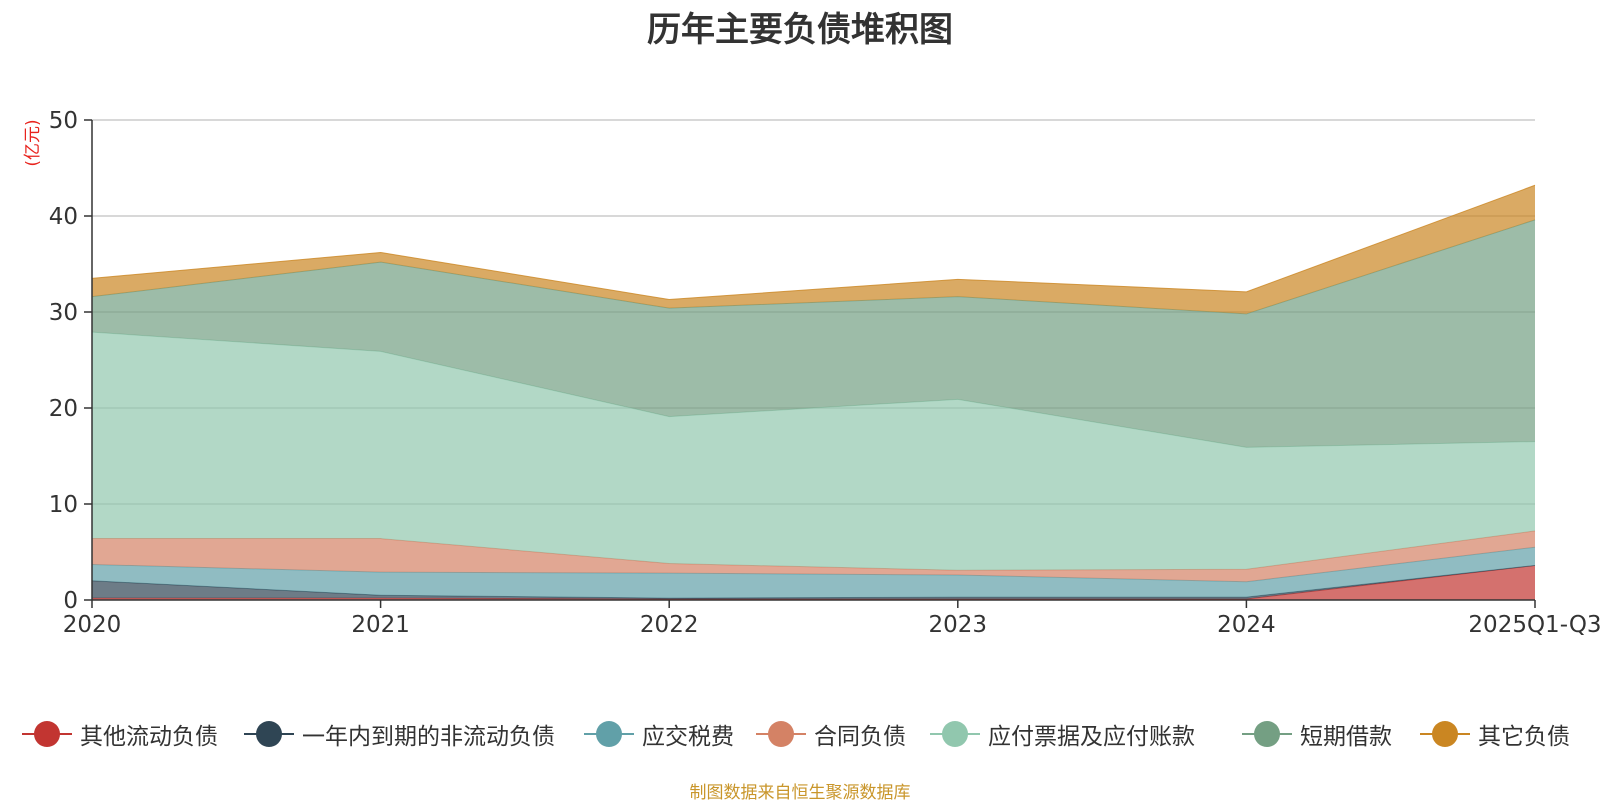 This screenshot has width=1600, height=803. What do you see at coordinates (63, 313) in the screenshot?
I see `y-tick-label: 30` at bounding box center [63, 313].